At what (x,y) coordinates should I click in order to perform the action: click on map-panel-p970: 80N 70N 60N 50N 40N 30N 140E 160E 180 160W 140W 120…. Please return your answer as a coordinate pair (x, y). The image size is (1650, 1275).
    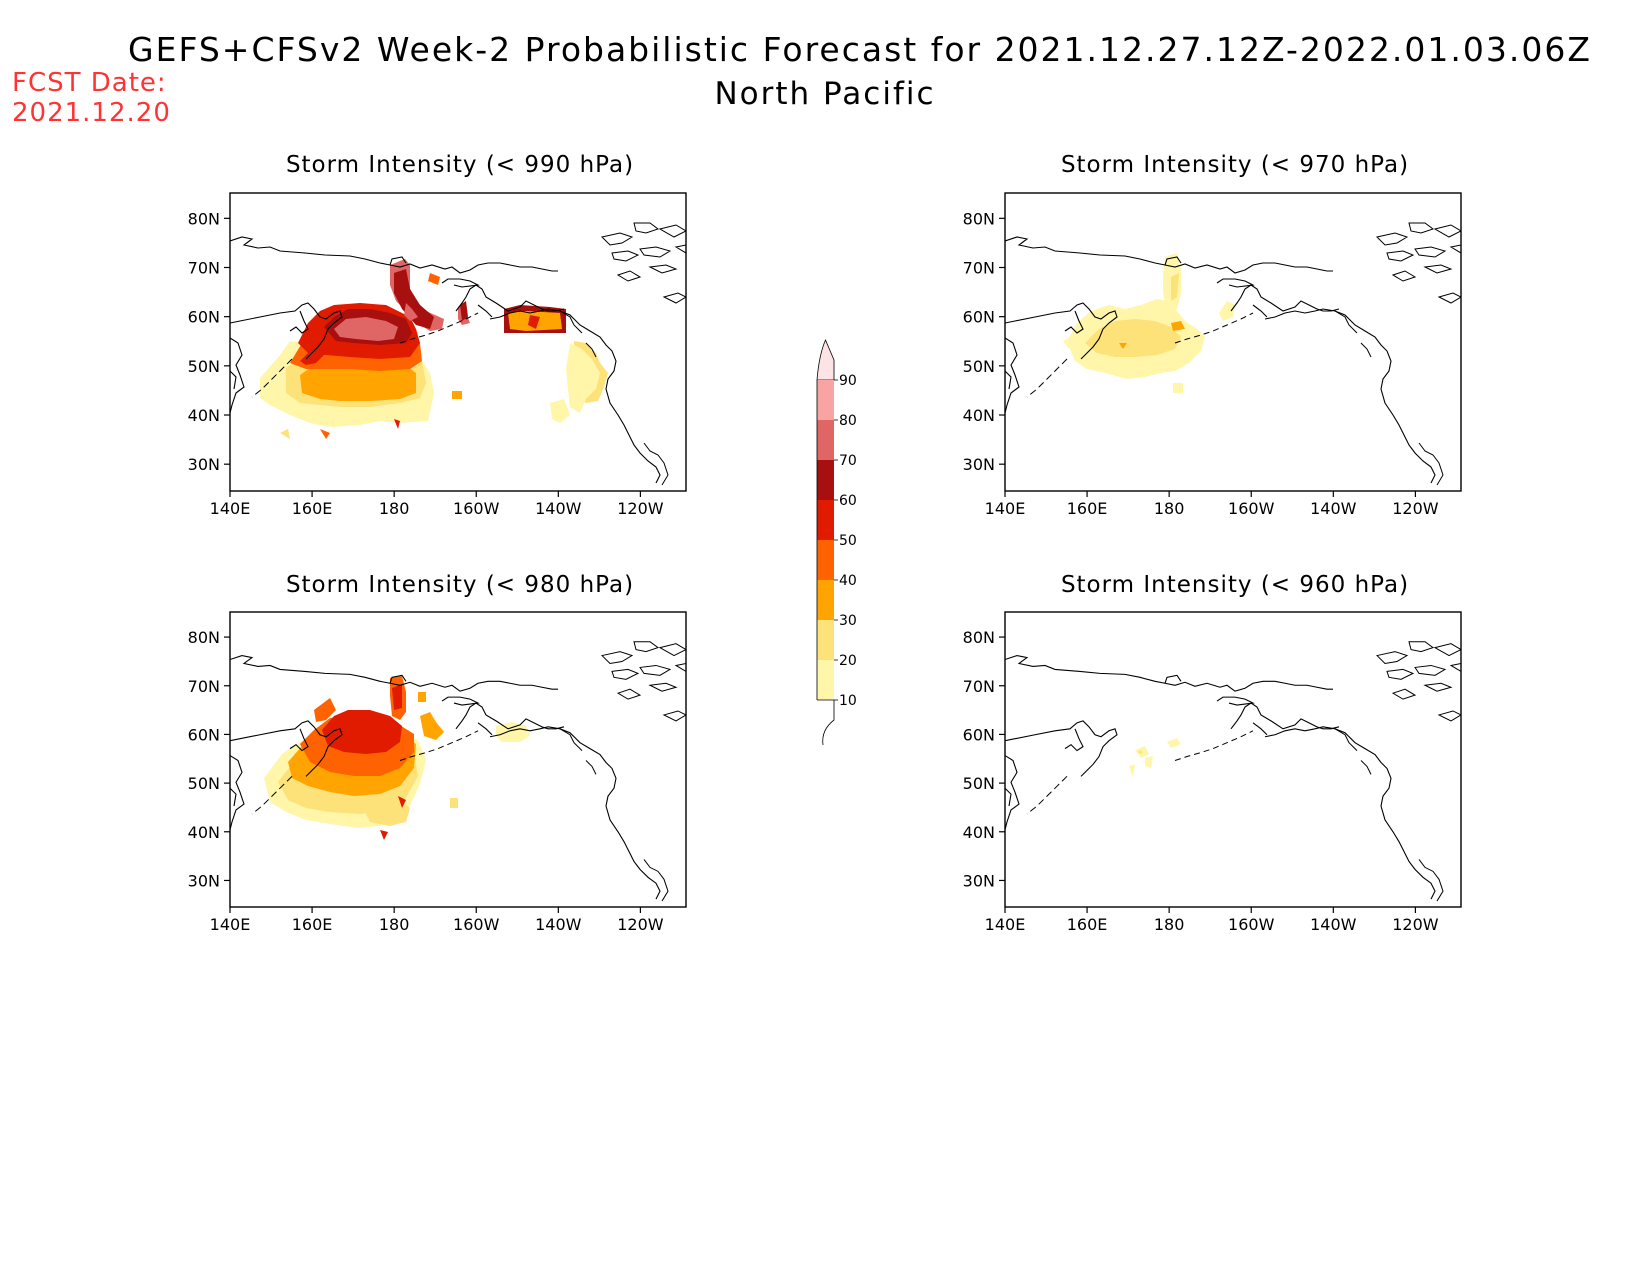
    Looking at the image, I should click on (1212, 355).